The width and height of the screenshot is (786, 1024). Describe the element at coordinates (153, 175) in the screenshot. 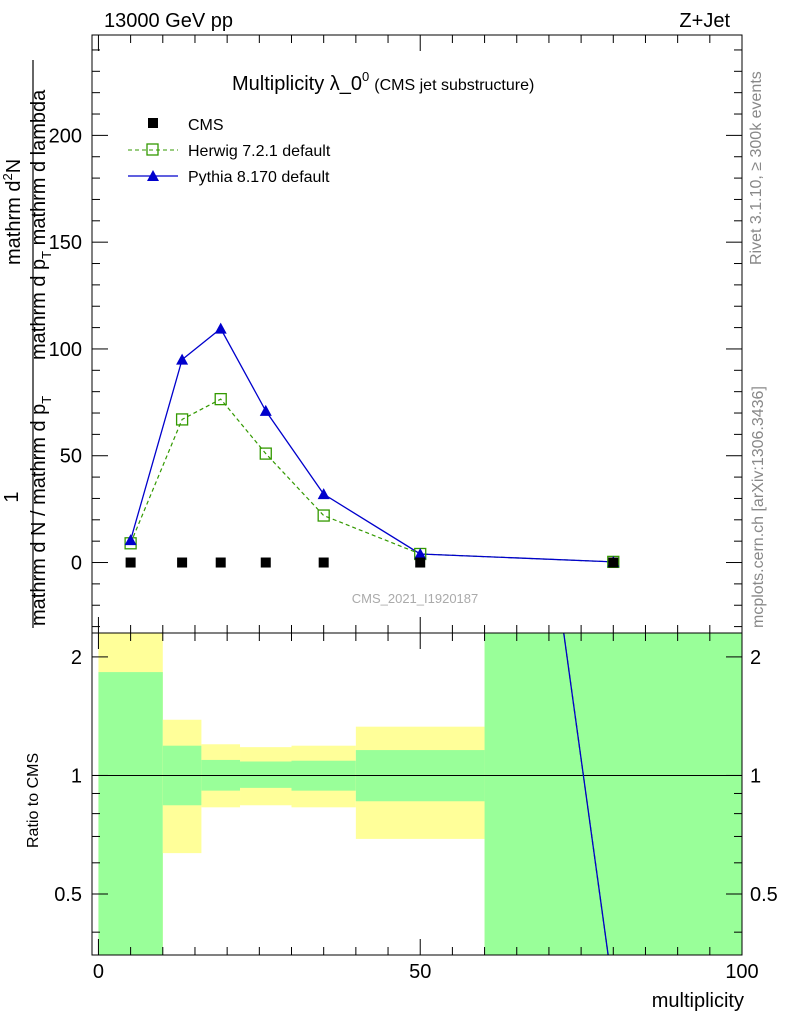

I see `legend-marker-pythia` at that location.